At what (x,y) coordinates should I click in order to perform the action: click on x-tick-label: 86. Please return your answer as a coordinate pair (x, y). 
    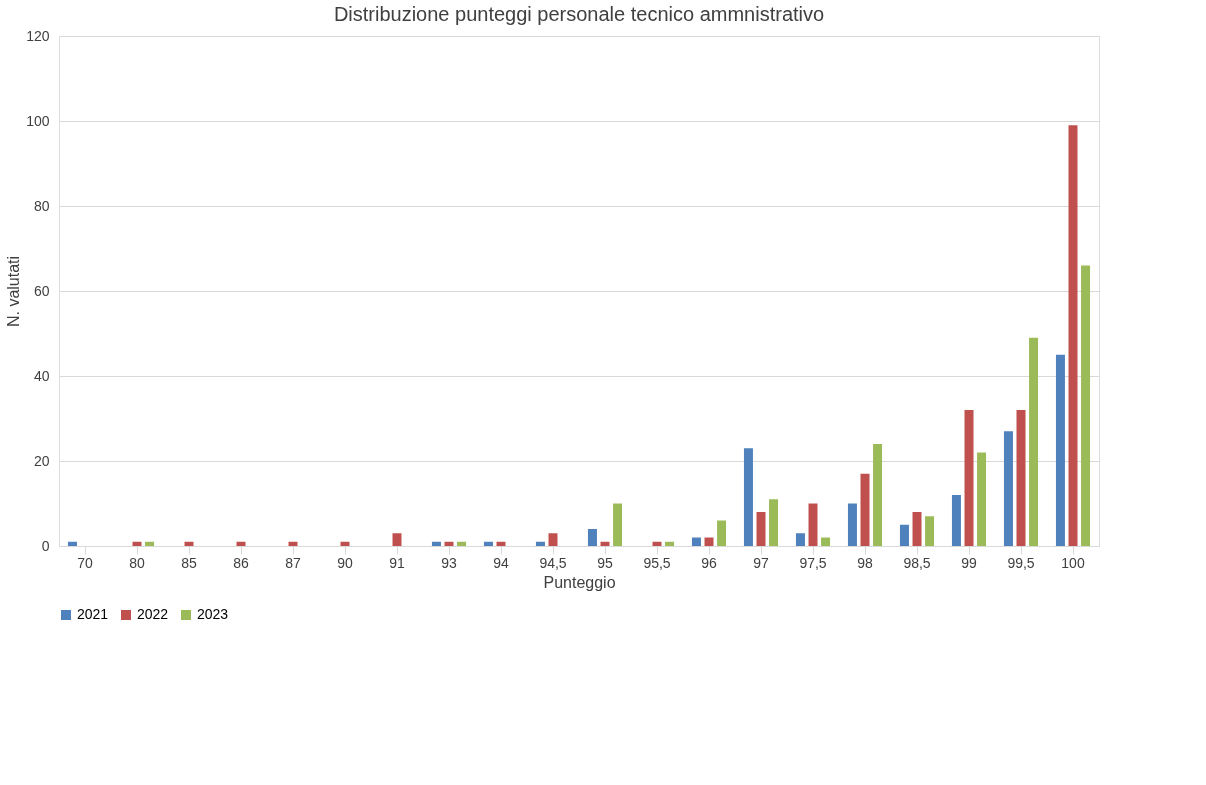
    Looking at the image, I should click on (241, 562).